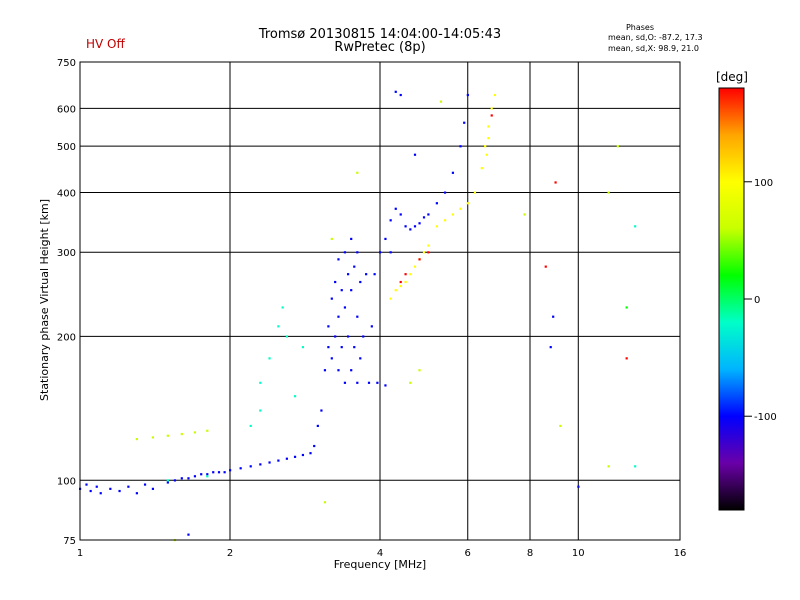 The image size is (800, 600). What do you see at coordinates (653, 48) in the screenshot?
I see `phases-x-mode: mean, sd,X: 98.9, 21.0` at bounding box center [653, 48].